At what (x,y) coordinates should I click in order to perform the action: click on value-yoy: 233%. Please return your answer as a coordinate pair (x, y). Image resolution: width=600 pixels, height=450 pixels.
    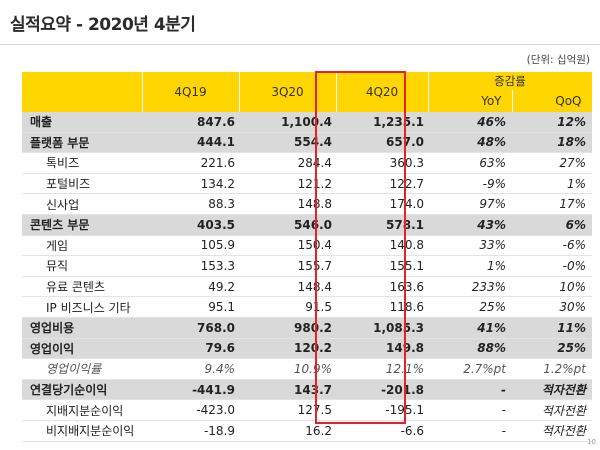
    Looking at the image, I should click on (470, 287).